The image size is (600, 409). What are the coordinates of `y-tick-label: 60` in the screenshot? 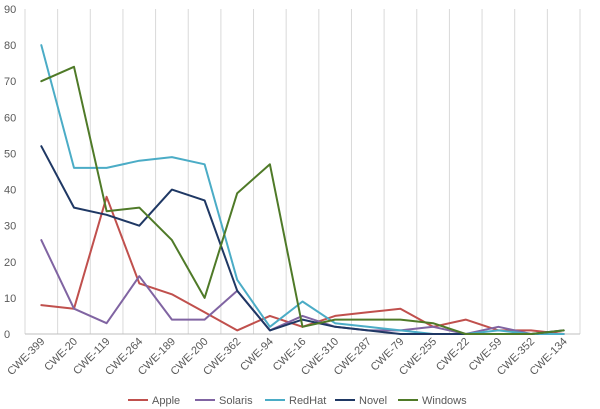 It's located at (10, 118).